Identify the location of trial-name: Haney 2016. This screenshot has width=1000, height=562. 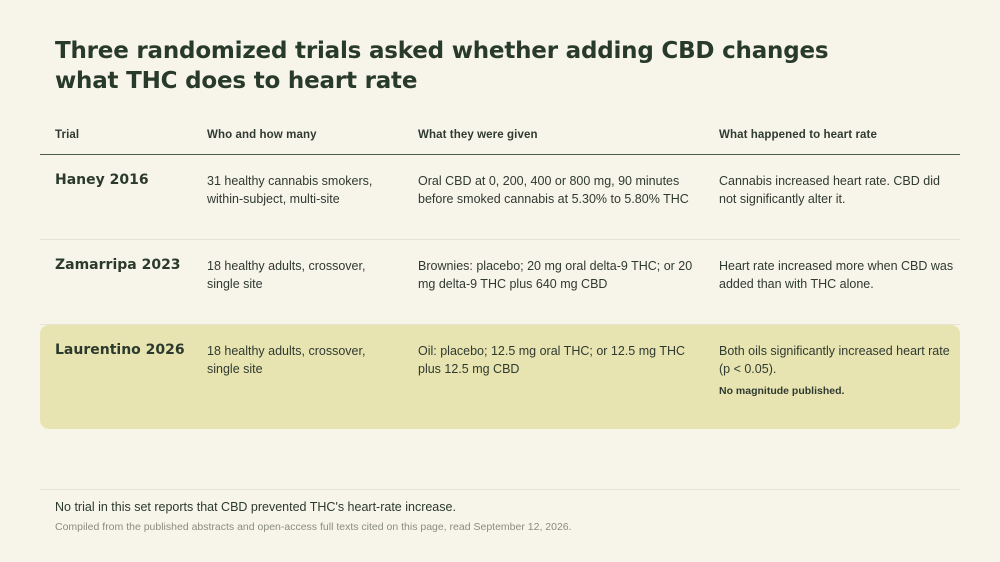
(102, 180).